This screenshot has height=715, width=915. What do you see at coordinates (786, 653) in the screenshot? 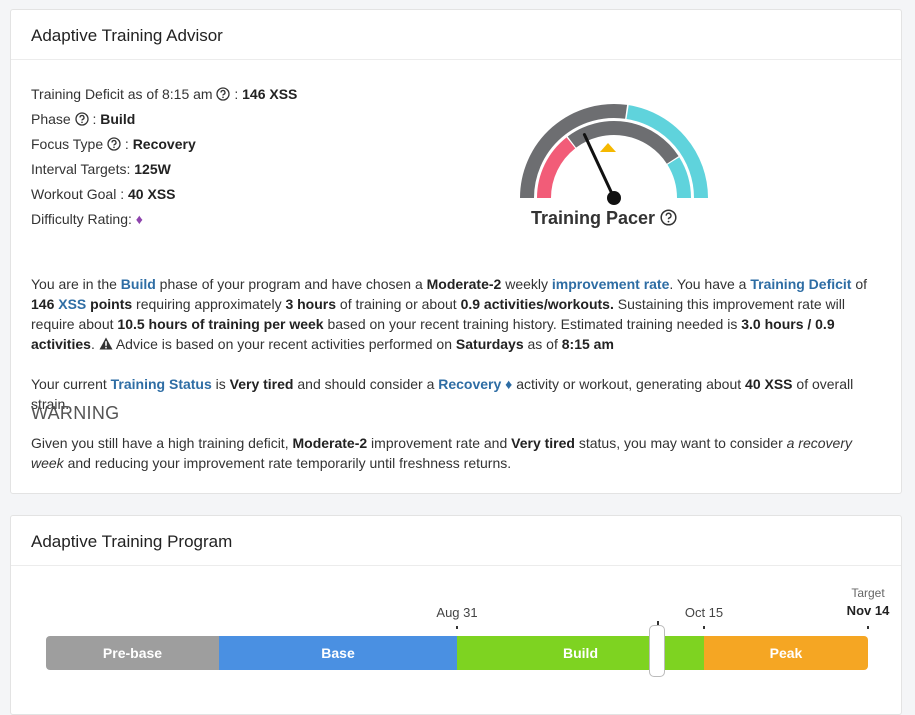
I see `phase-segment: Peak` at bounding box center [786, 653].